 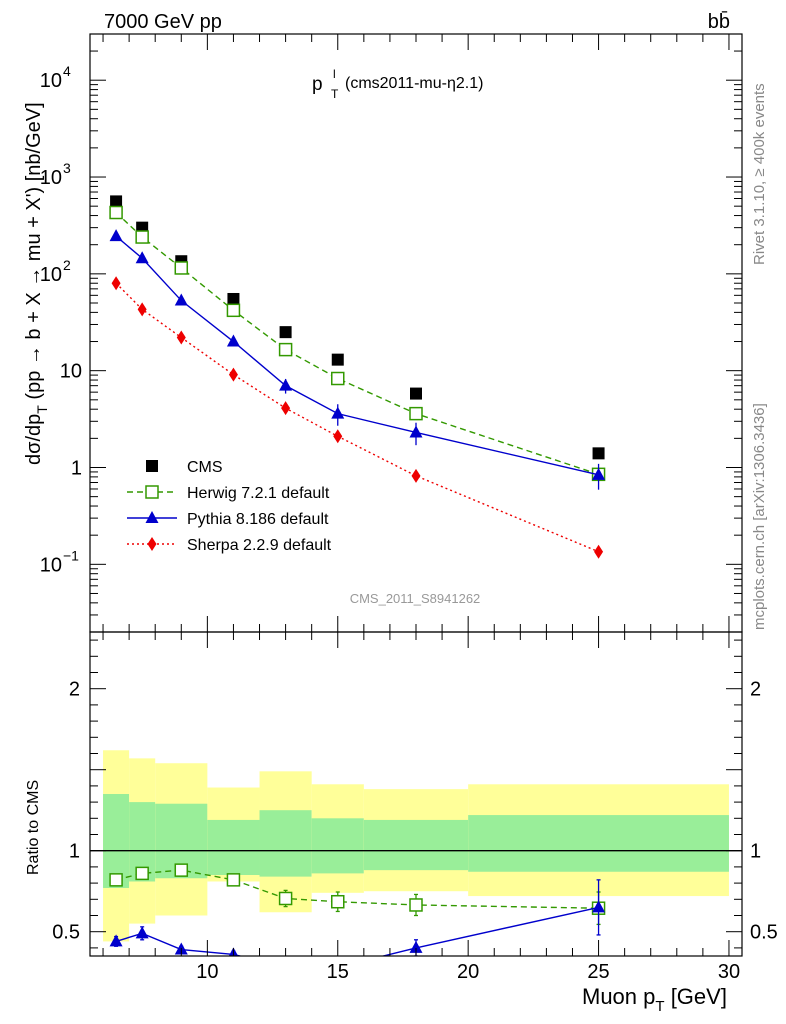 What do you see at coordinates (76, 468) in the screenshot?
I see `y-tick-label: 1` at bounding box center [76, 468].